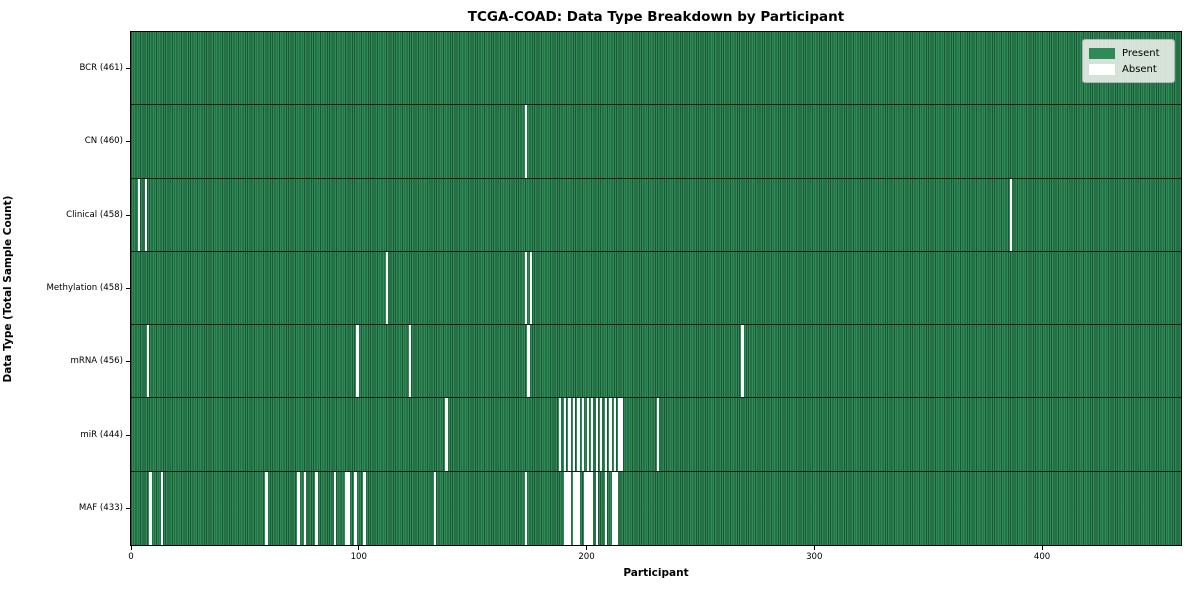  Describe the element at coordinates (1139, 69) in the screenshot. I see `legend-label-absent: Absent` at that location.